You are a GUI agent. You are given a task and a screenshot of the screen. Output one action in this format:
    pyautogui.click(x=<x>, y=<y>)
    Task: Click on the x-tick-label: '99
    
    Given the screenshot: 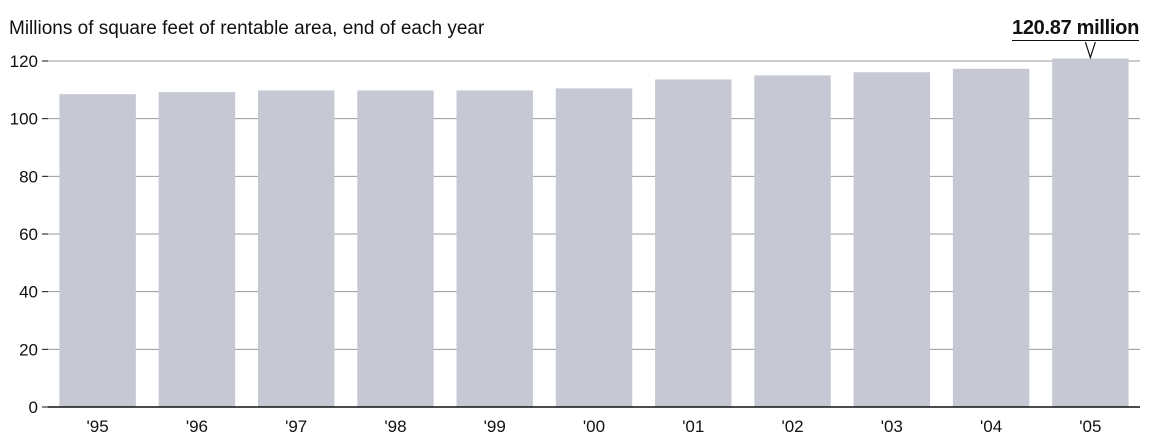 What is the action you would take?
    pyautogui.click(x=495, y=425)
    